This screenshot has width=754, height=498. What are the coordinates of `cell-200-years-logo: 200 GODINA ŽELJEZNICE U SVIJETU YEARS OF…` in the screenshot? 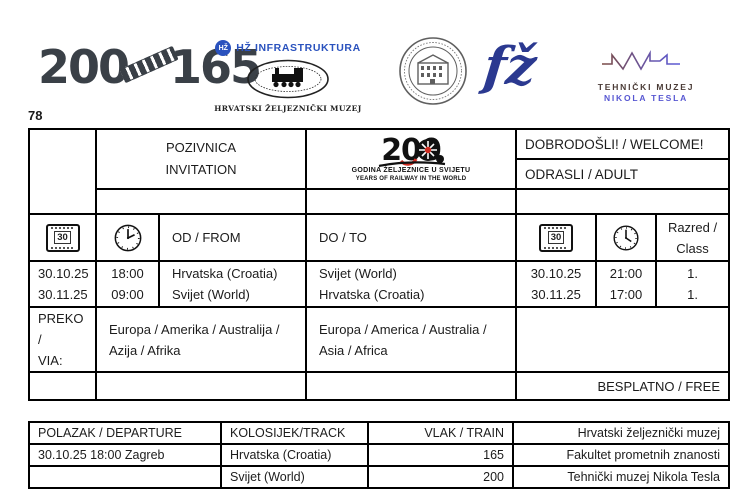 It's located at (411, 159).